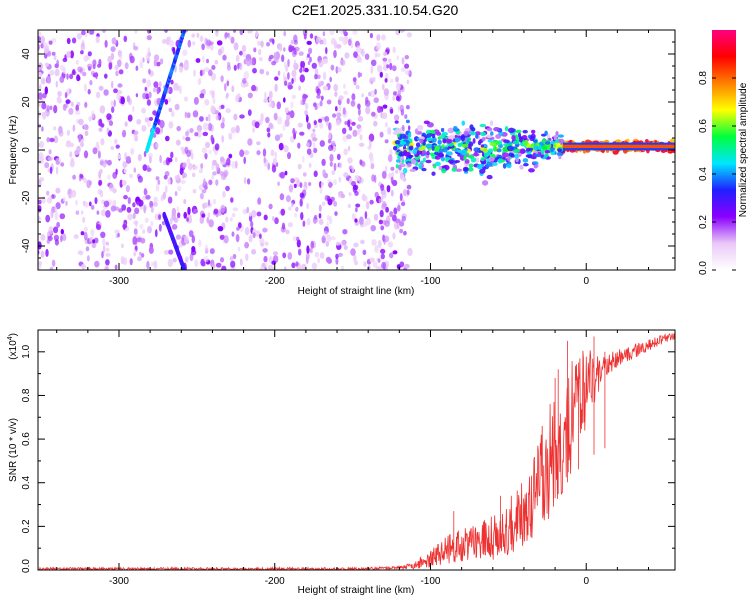 The image size is (750, 605). I want to click on colorbar-ticks: 0.0 0.2 0.4 0.6 0.8, so click(717, 173).